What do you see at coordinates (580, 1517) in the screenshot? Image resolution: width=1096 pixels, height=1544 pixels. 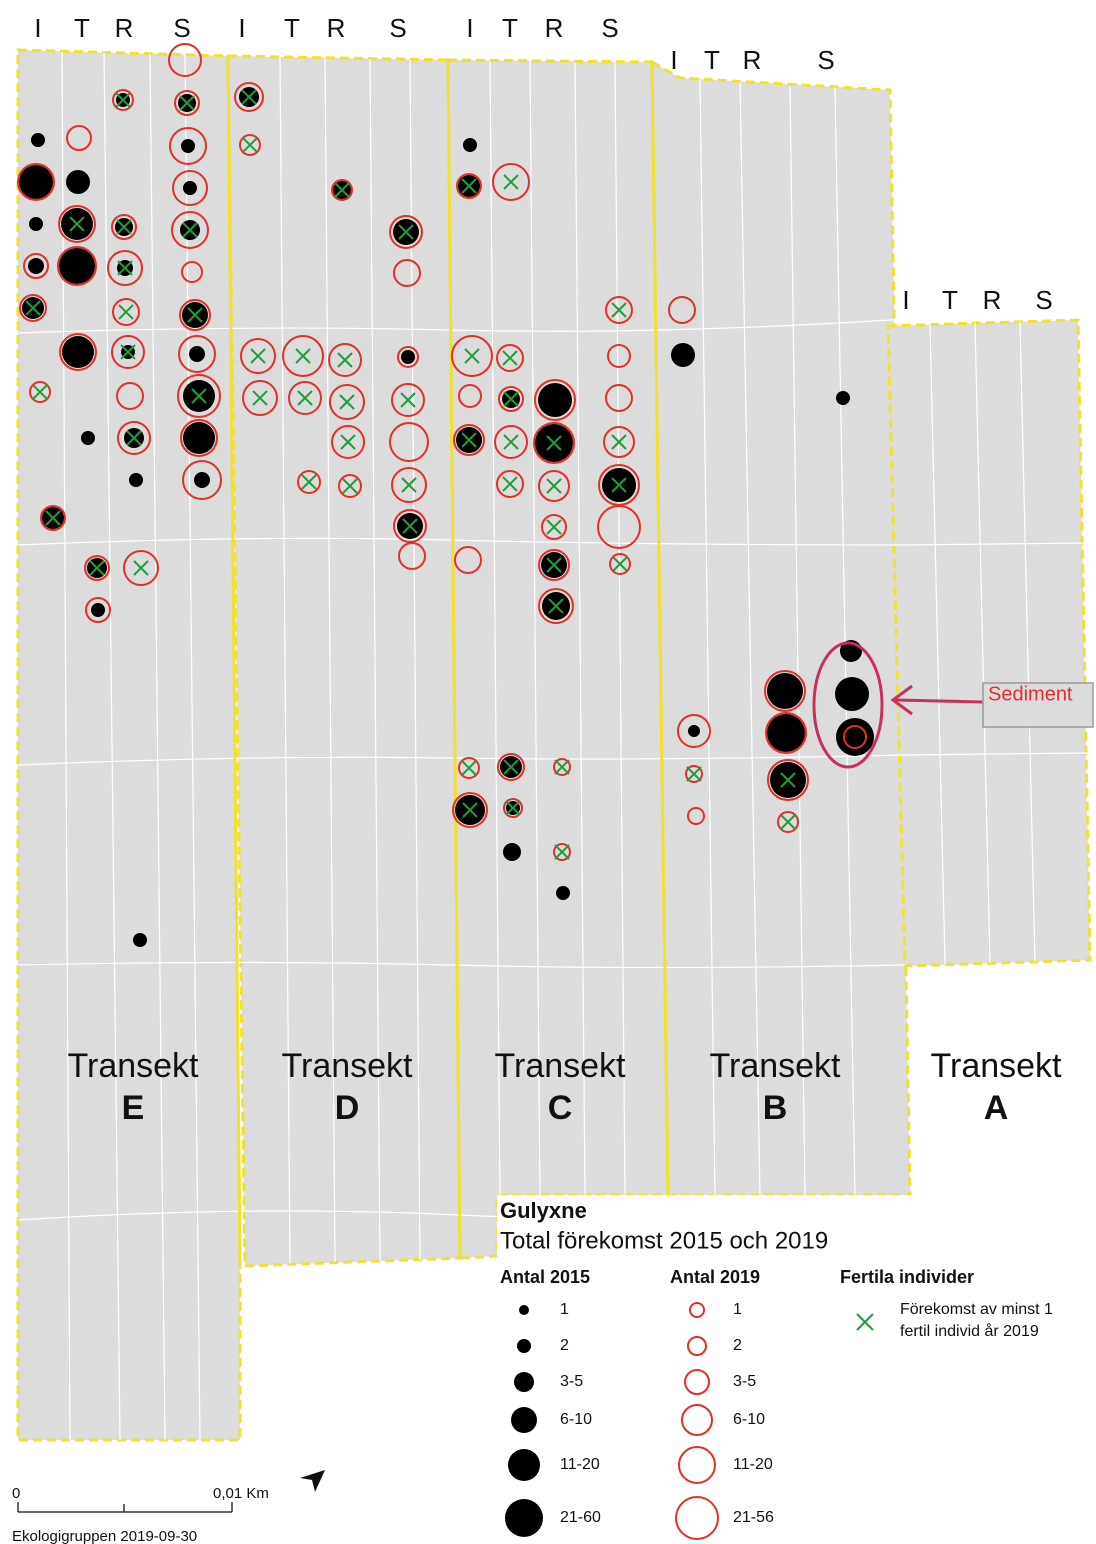 I see `legend-label: 21-60` at bounding box center [580, 1517].